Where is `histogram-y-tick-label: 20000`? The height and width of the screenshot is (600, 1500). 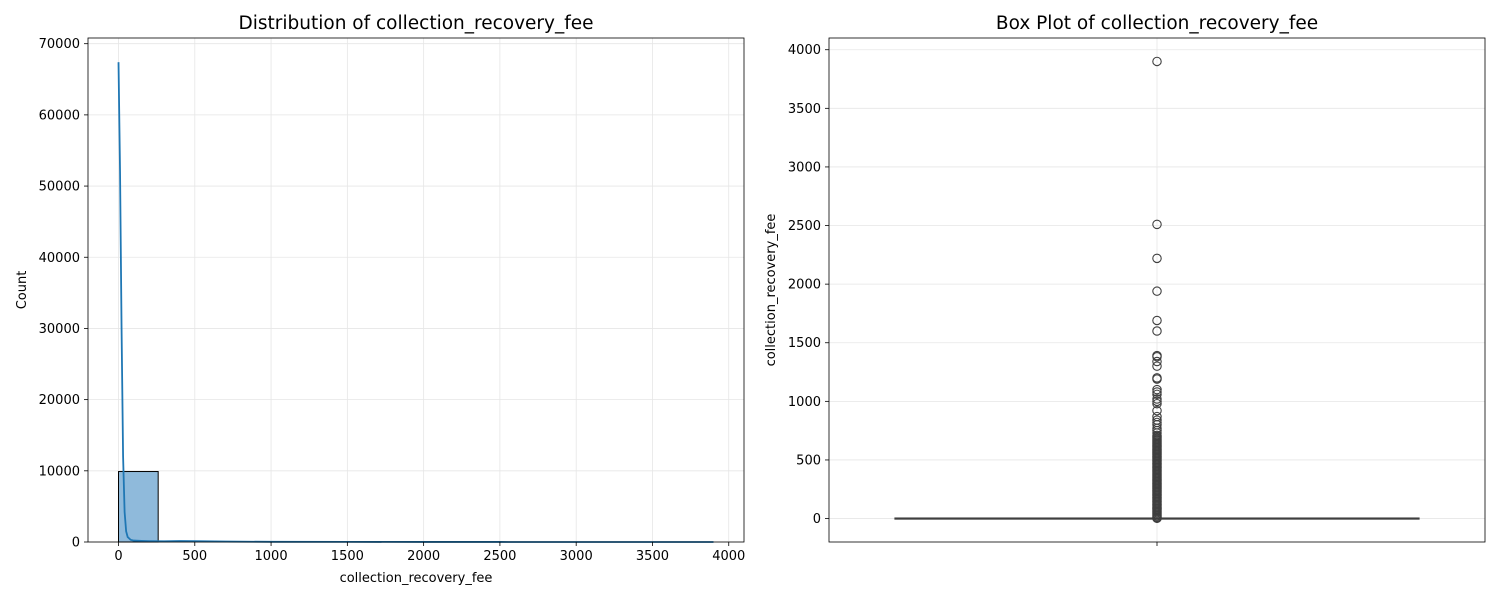
histogram-y-tick-label: 20000 is located at coordinates (59, 400).